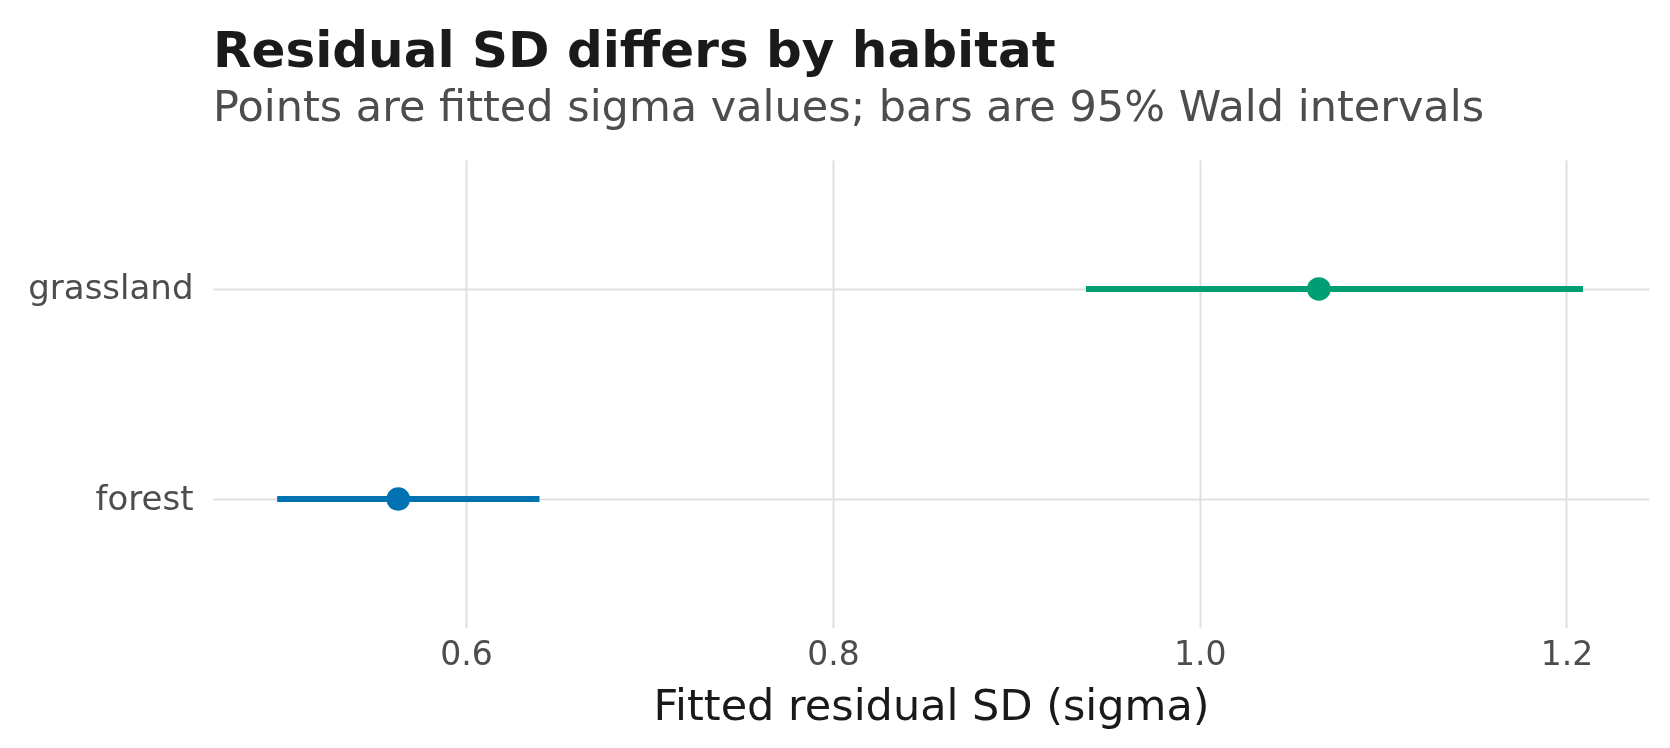 The height and width of the screenshot is (748, 1670). I want to click on x-tick-label: 1.2, so click(1567, 653).